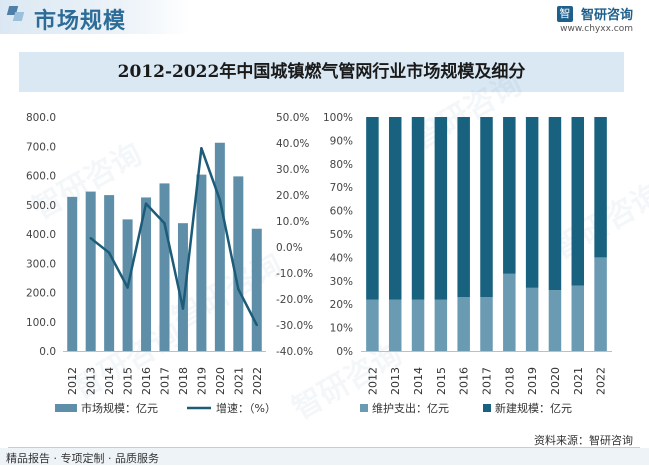 This screenshot has width=649, height=466. I want to click on legend-line-label: 增速：（%）, so click(246, 408).